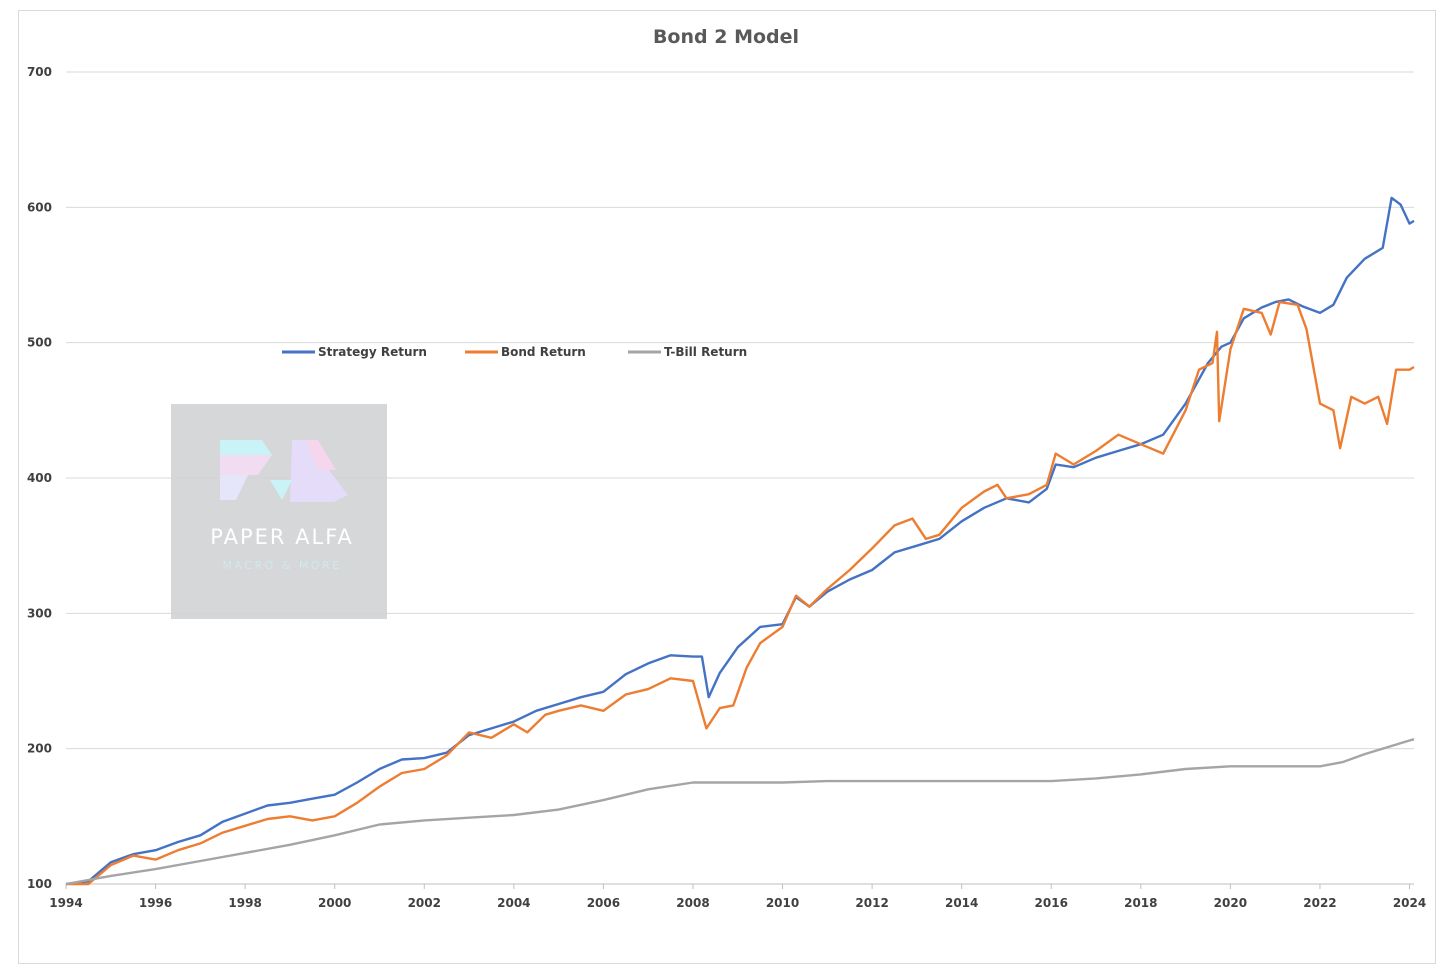  What do you see at coordinates (1409, 903) in the screenshot?
I see `x-tick-label: 2024` at bounding box center [1409, 903].